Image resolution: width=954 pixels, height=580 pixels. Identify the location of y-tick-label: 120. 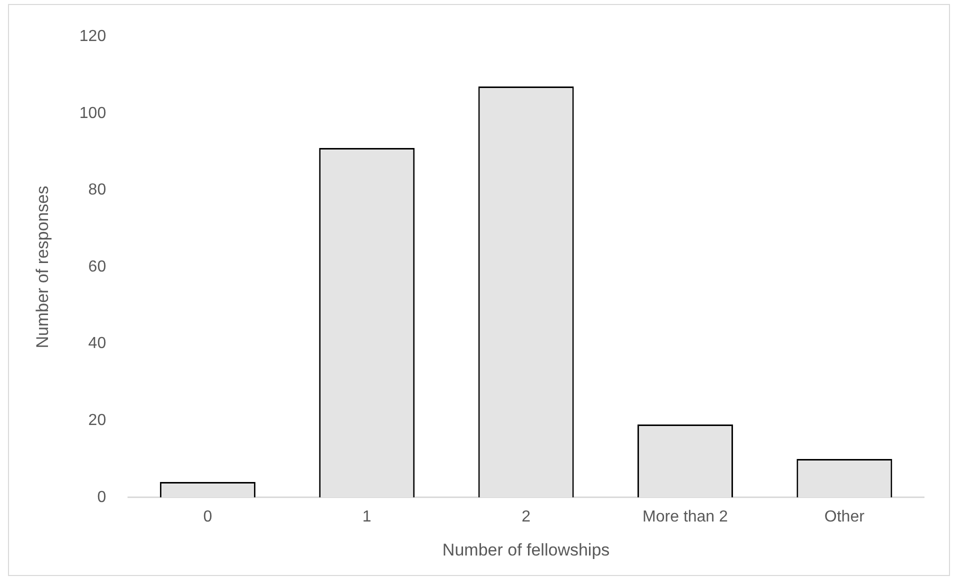
(92, 37).